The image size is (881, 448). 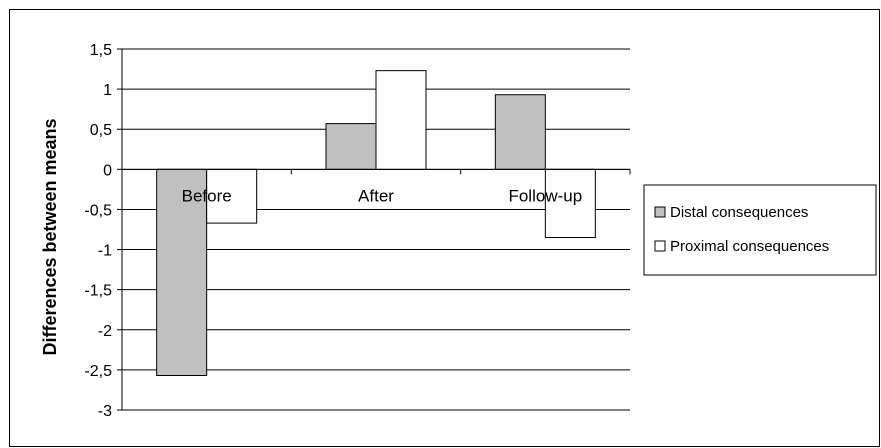 What do you see at coordinates (351, 146) in the screenshot?
I see `bar-distal-after` at bounding box center [351, 146].